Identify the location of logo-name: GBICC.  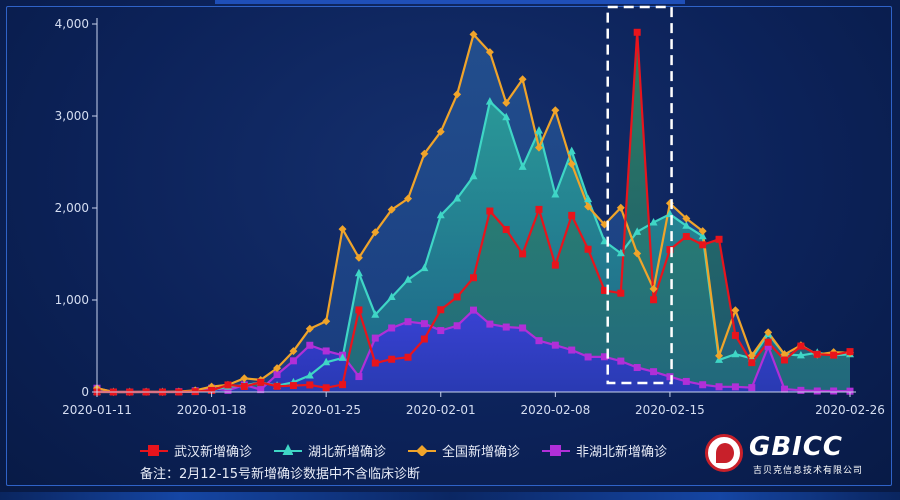
(796, 447).